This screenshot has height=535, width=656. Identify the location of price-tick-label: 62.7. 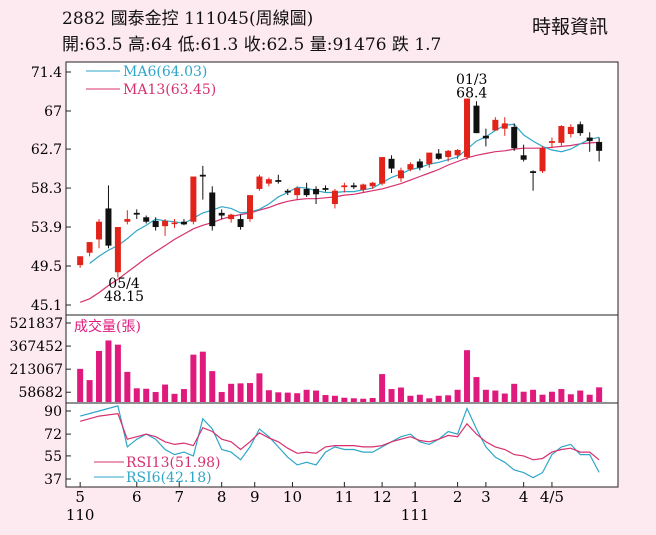
(46, 150).